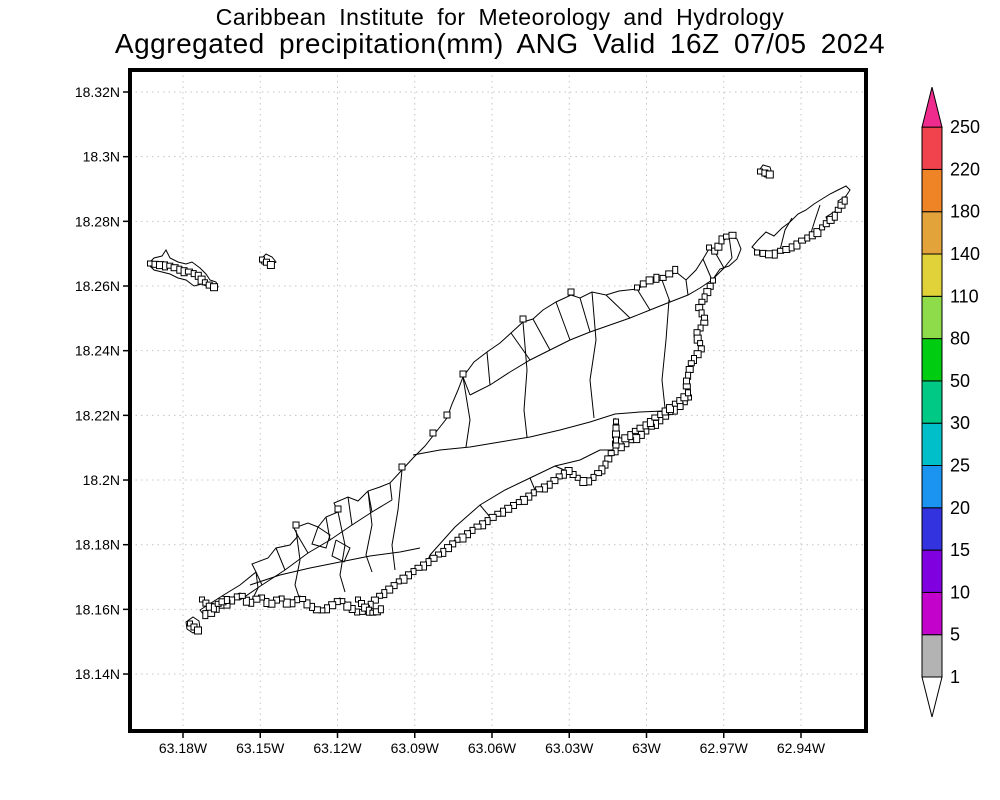 The height and width of the screenshot is (800, 1000). I want to click on x-axis-tick-label: 63W, so click(647, 748).